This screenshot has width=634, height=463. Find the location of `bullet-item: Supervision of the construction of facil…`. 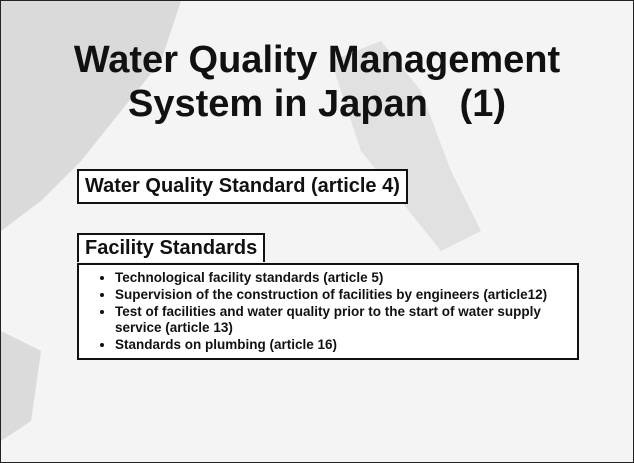

bullet-item: Supervision of the construction of facil… is located at coordinates (344, 295).